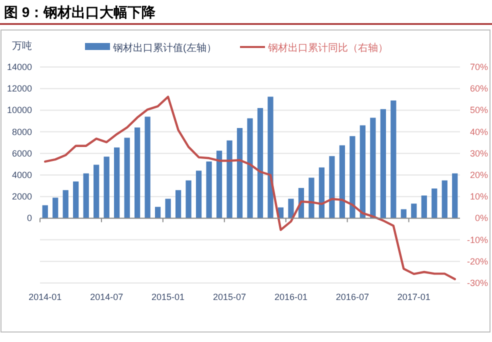 Image resolution: width=492 pixels, height=342 pixels. Describe the element at coordinates (479, 89) in the screenshot. I see `y2-tick-label: 60%` at that location.